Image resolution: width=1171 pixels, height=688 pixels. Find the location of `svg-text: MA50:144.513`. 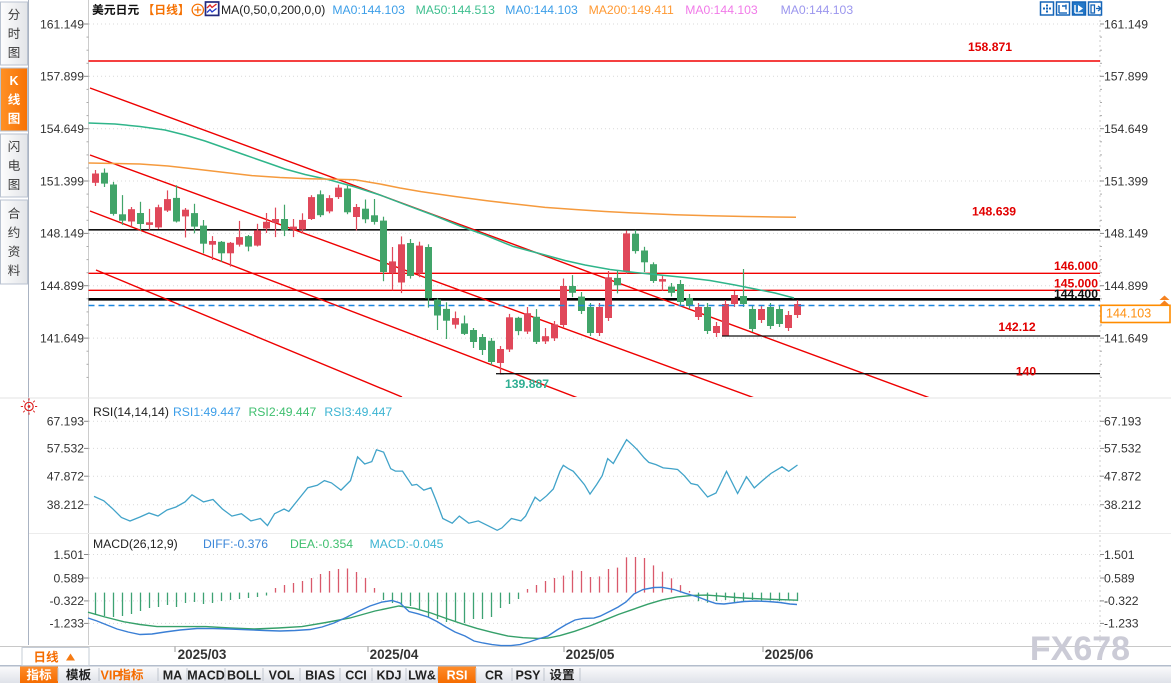

svg-text: MA50:144.513 is located at coordinates (456, 10).